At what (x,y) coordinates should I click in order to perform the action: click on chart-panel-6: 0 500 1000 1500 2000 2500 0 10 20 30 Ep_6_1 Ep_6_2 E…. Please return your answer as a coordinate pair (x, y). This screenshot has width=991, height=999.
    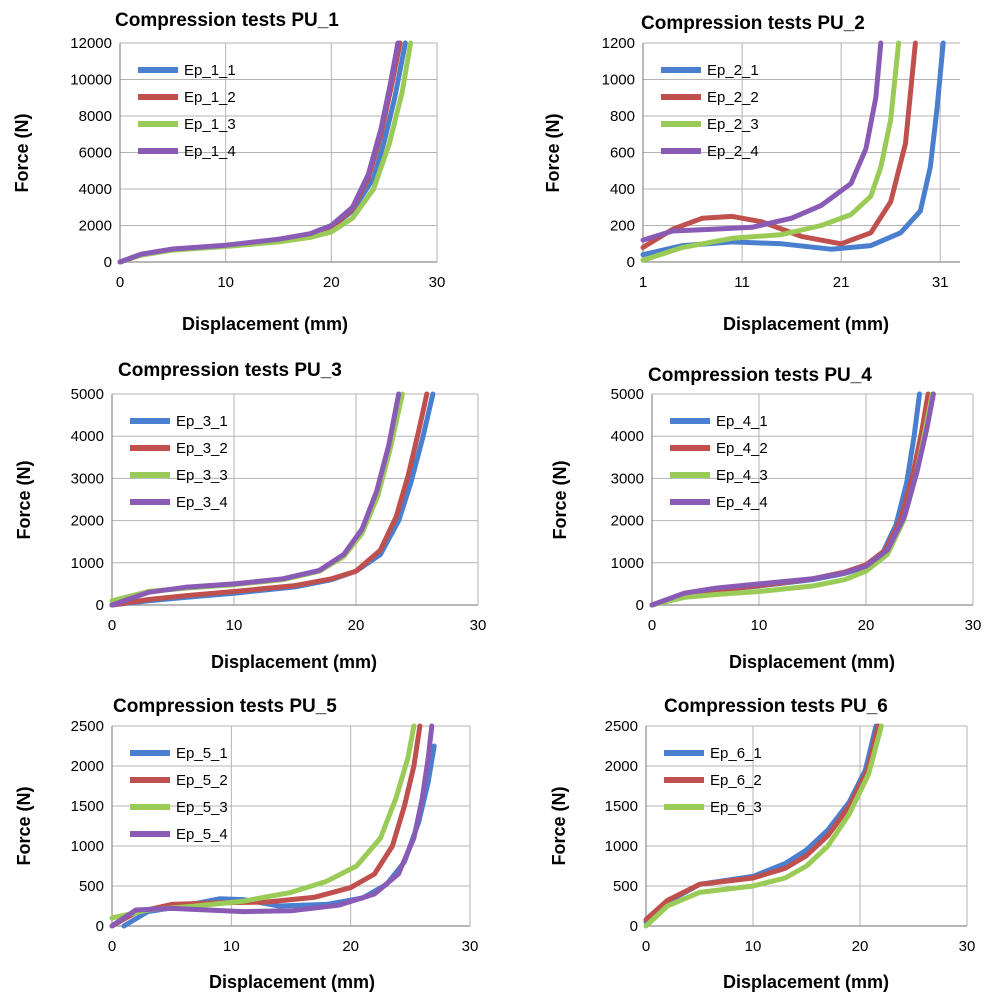
    Looking at the image, I should click on (762, 844).